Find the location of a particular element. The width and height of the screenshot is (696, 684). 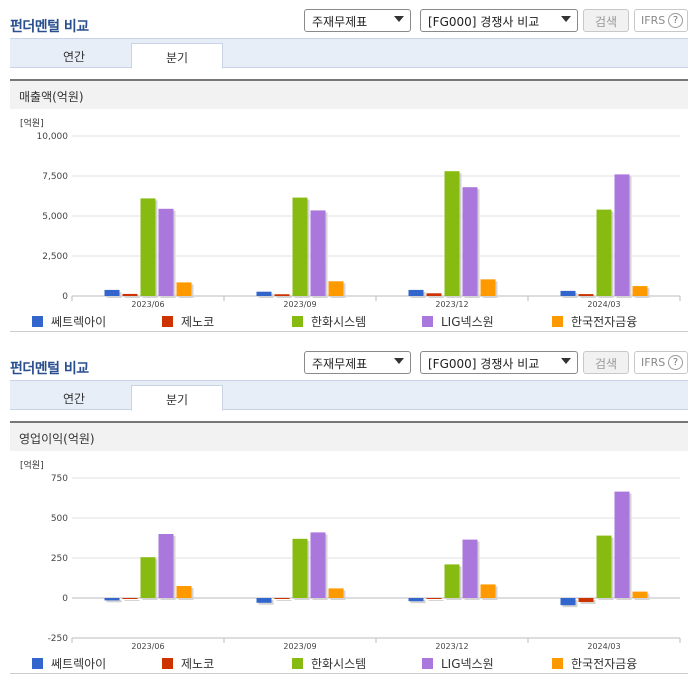

unit-label: [억원] is located at coordinates (32, 465).